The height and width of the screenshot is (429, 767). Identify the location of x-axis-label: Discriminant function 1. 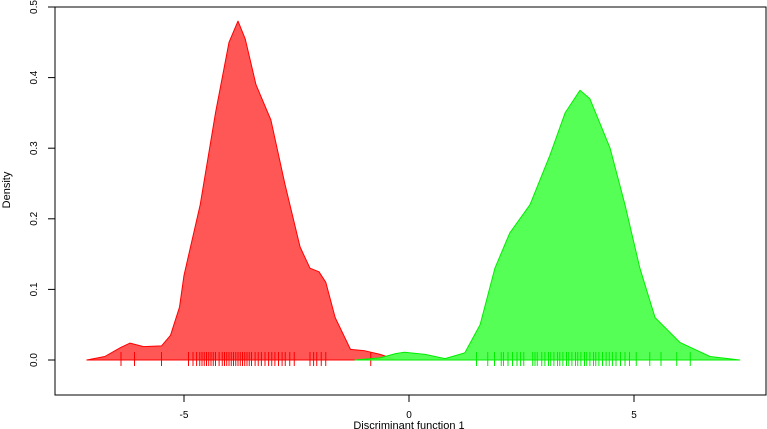
(408, 424).